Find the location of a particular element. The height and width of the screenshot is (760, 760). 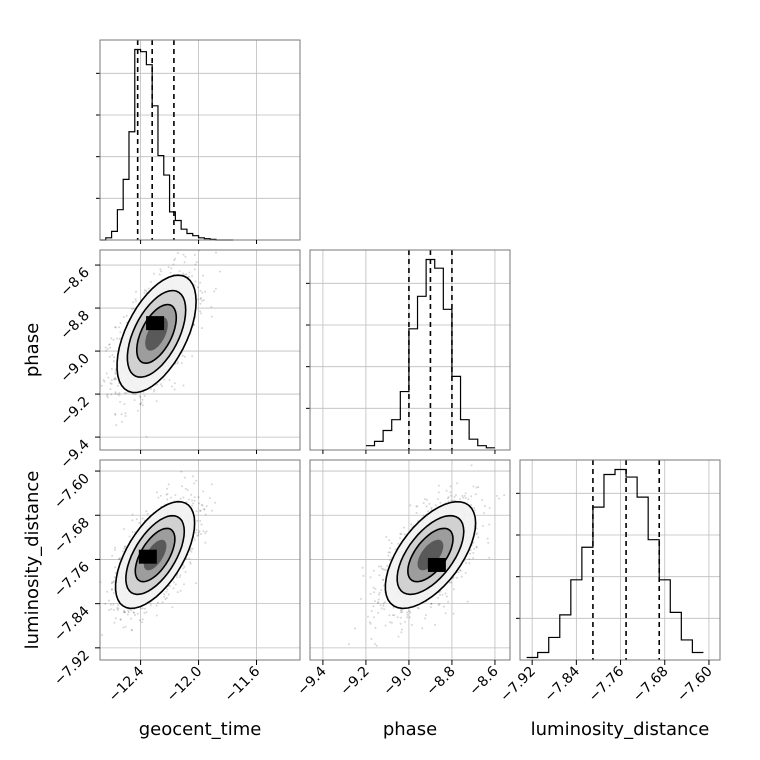

x-tick-label: −7.76 is located at coordinates (607, 684).